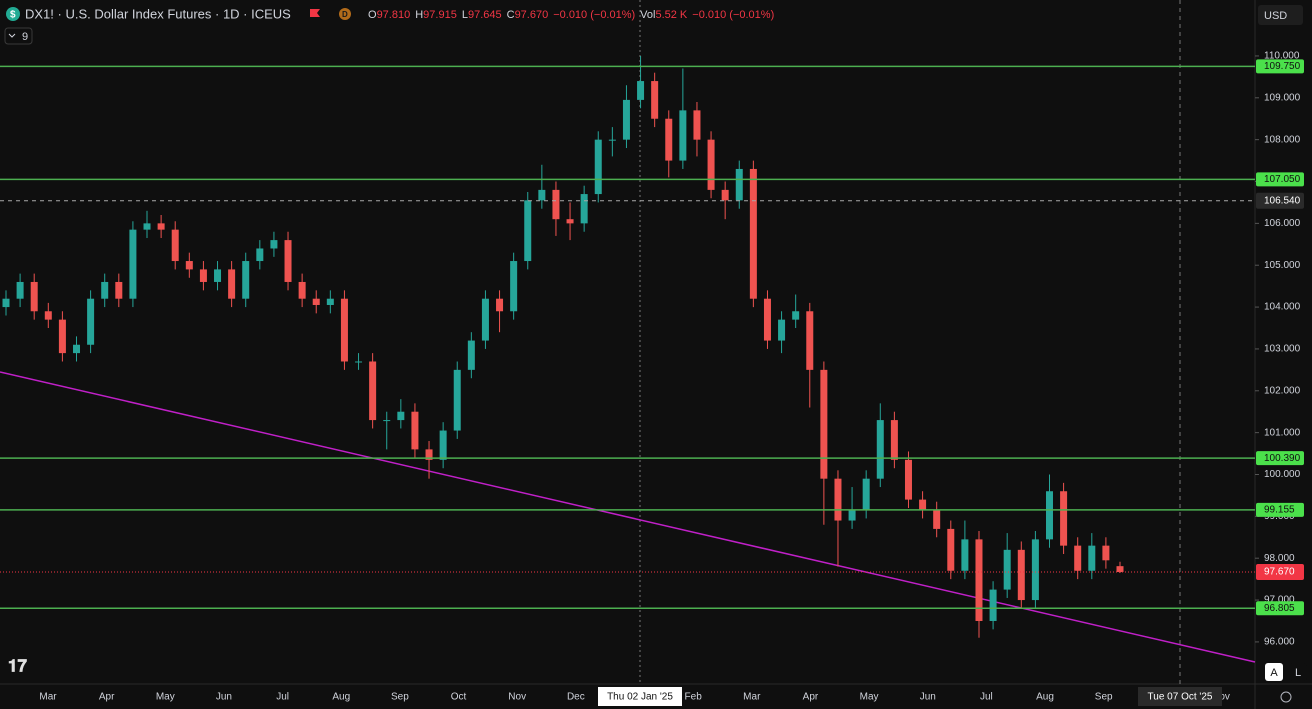  I want to click on level-label: 107.050, so click(1282, 179).